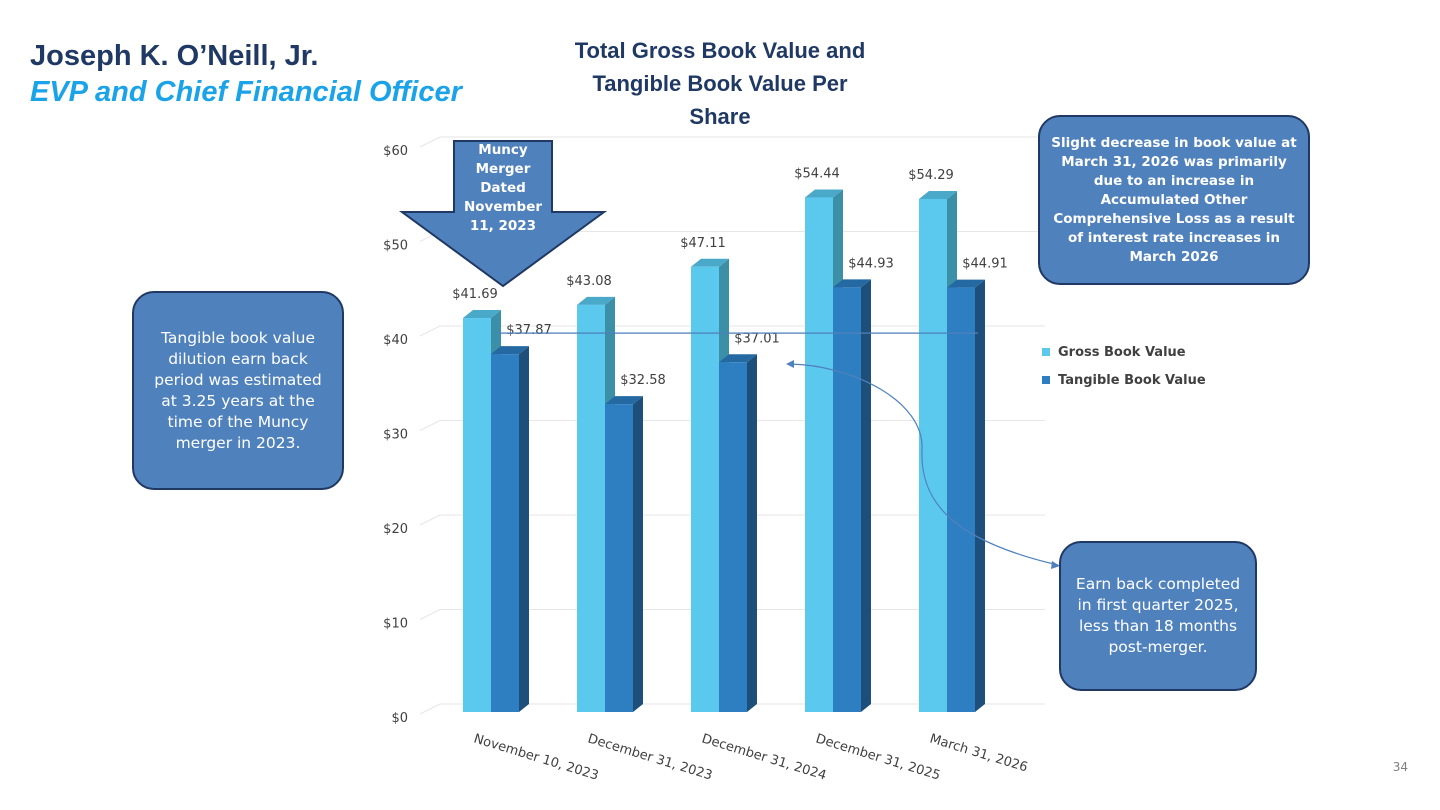  Describe the element at coordinates (1046, 352) in the screenshot. I see `legend-swatch-gross` at that location.